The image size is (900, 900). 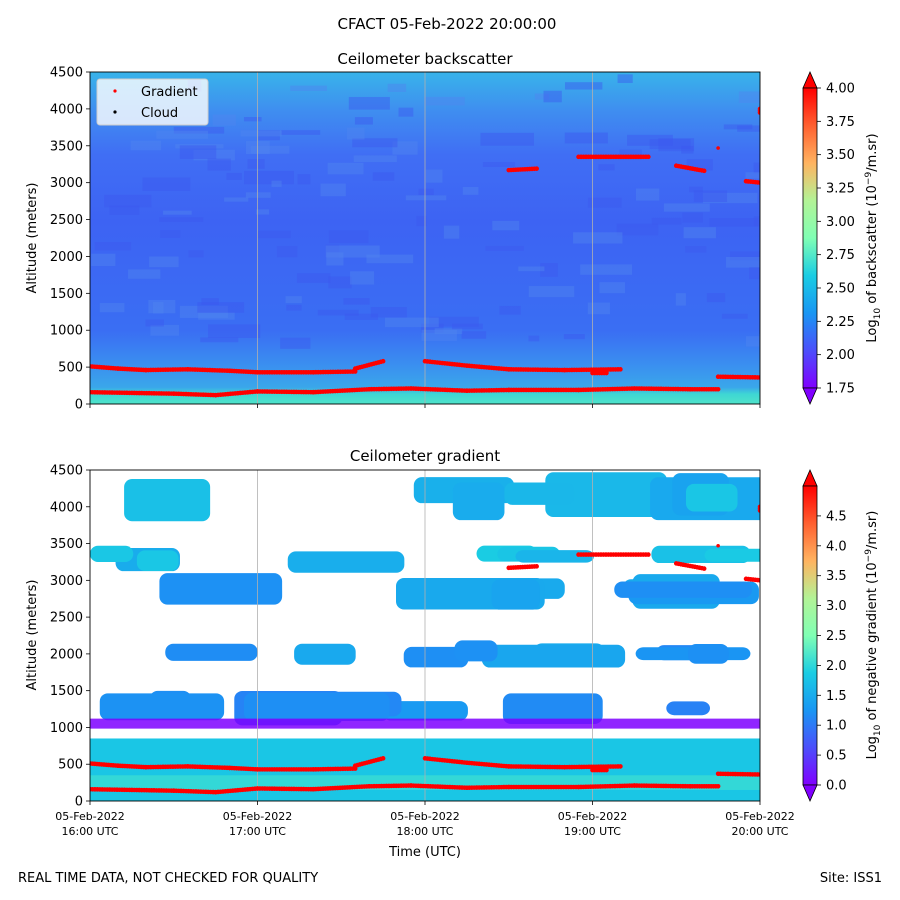 I want to click on colorbar-tick-label: 1.75, so click(x=840, y=389).